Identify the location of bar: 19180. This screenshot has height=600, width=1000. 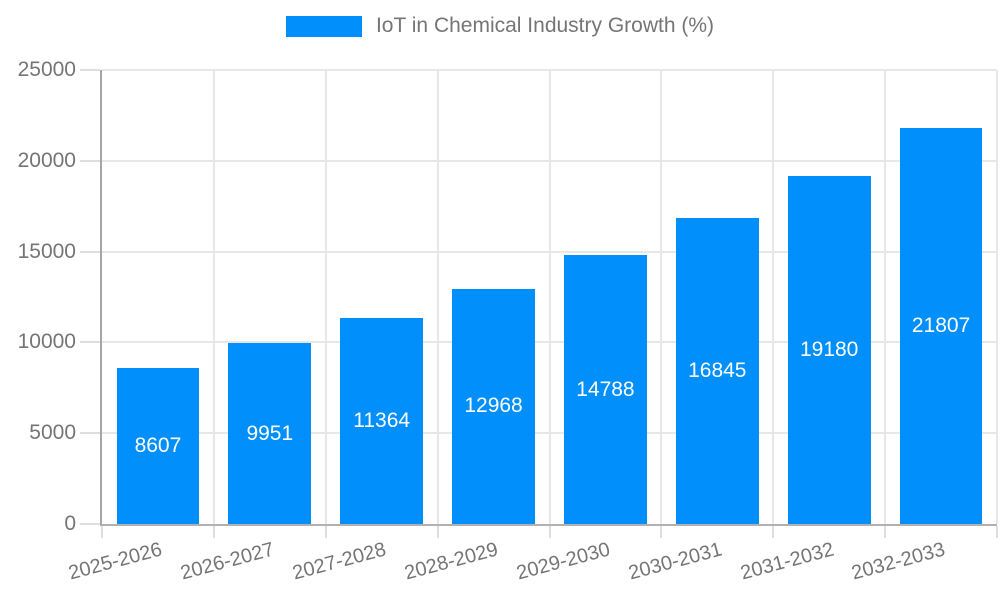
(829, 349).